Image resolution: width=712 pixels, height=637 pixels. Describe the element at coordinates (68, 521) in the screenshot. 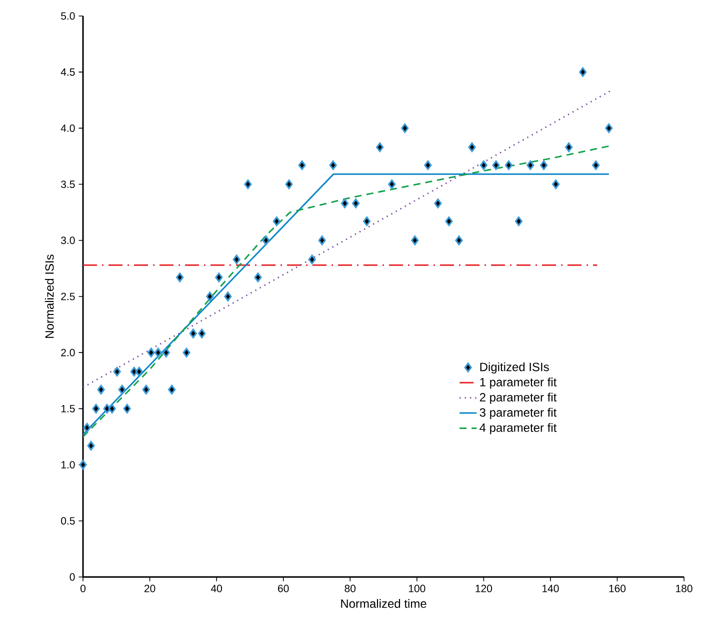

I see `y-tick-label: 0.5` at that location.